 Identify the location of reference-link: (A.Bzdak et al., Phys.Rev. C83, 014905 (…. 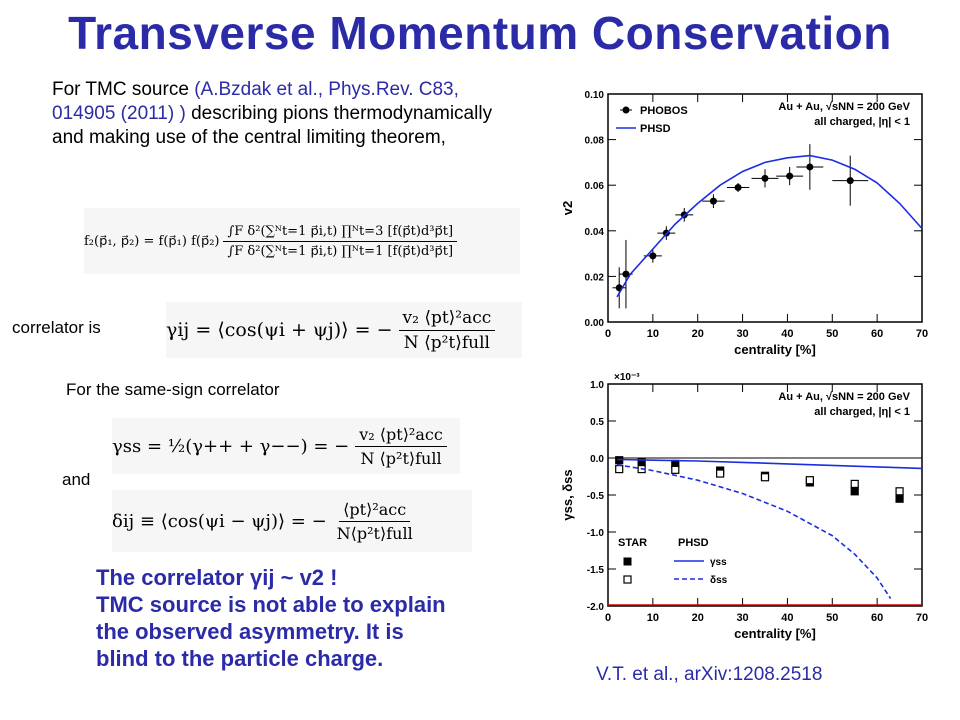
(255, 101).